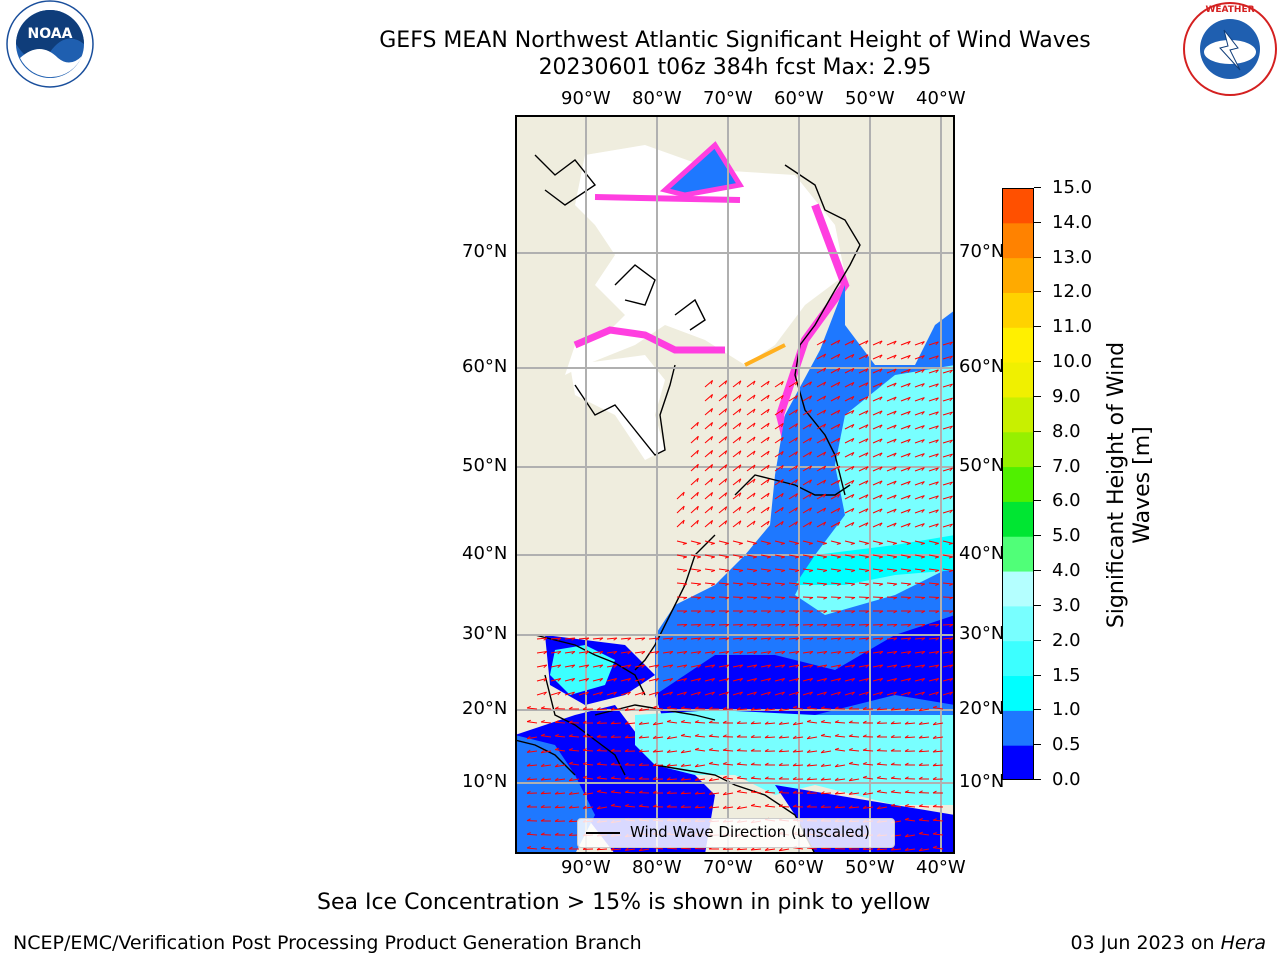  I want to click on colorbar-tick-label: 5.0, so click(1066, 536).